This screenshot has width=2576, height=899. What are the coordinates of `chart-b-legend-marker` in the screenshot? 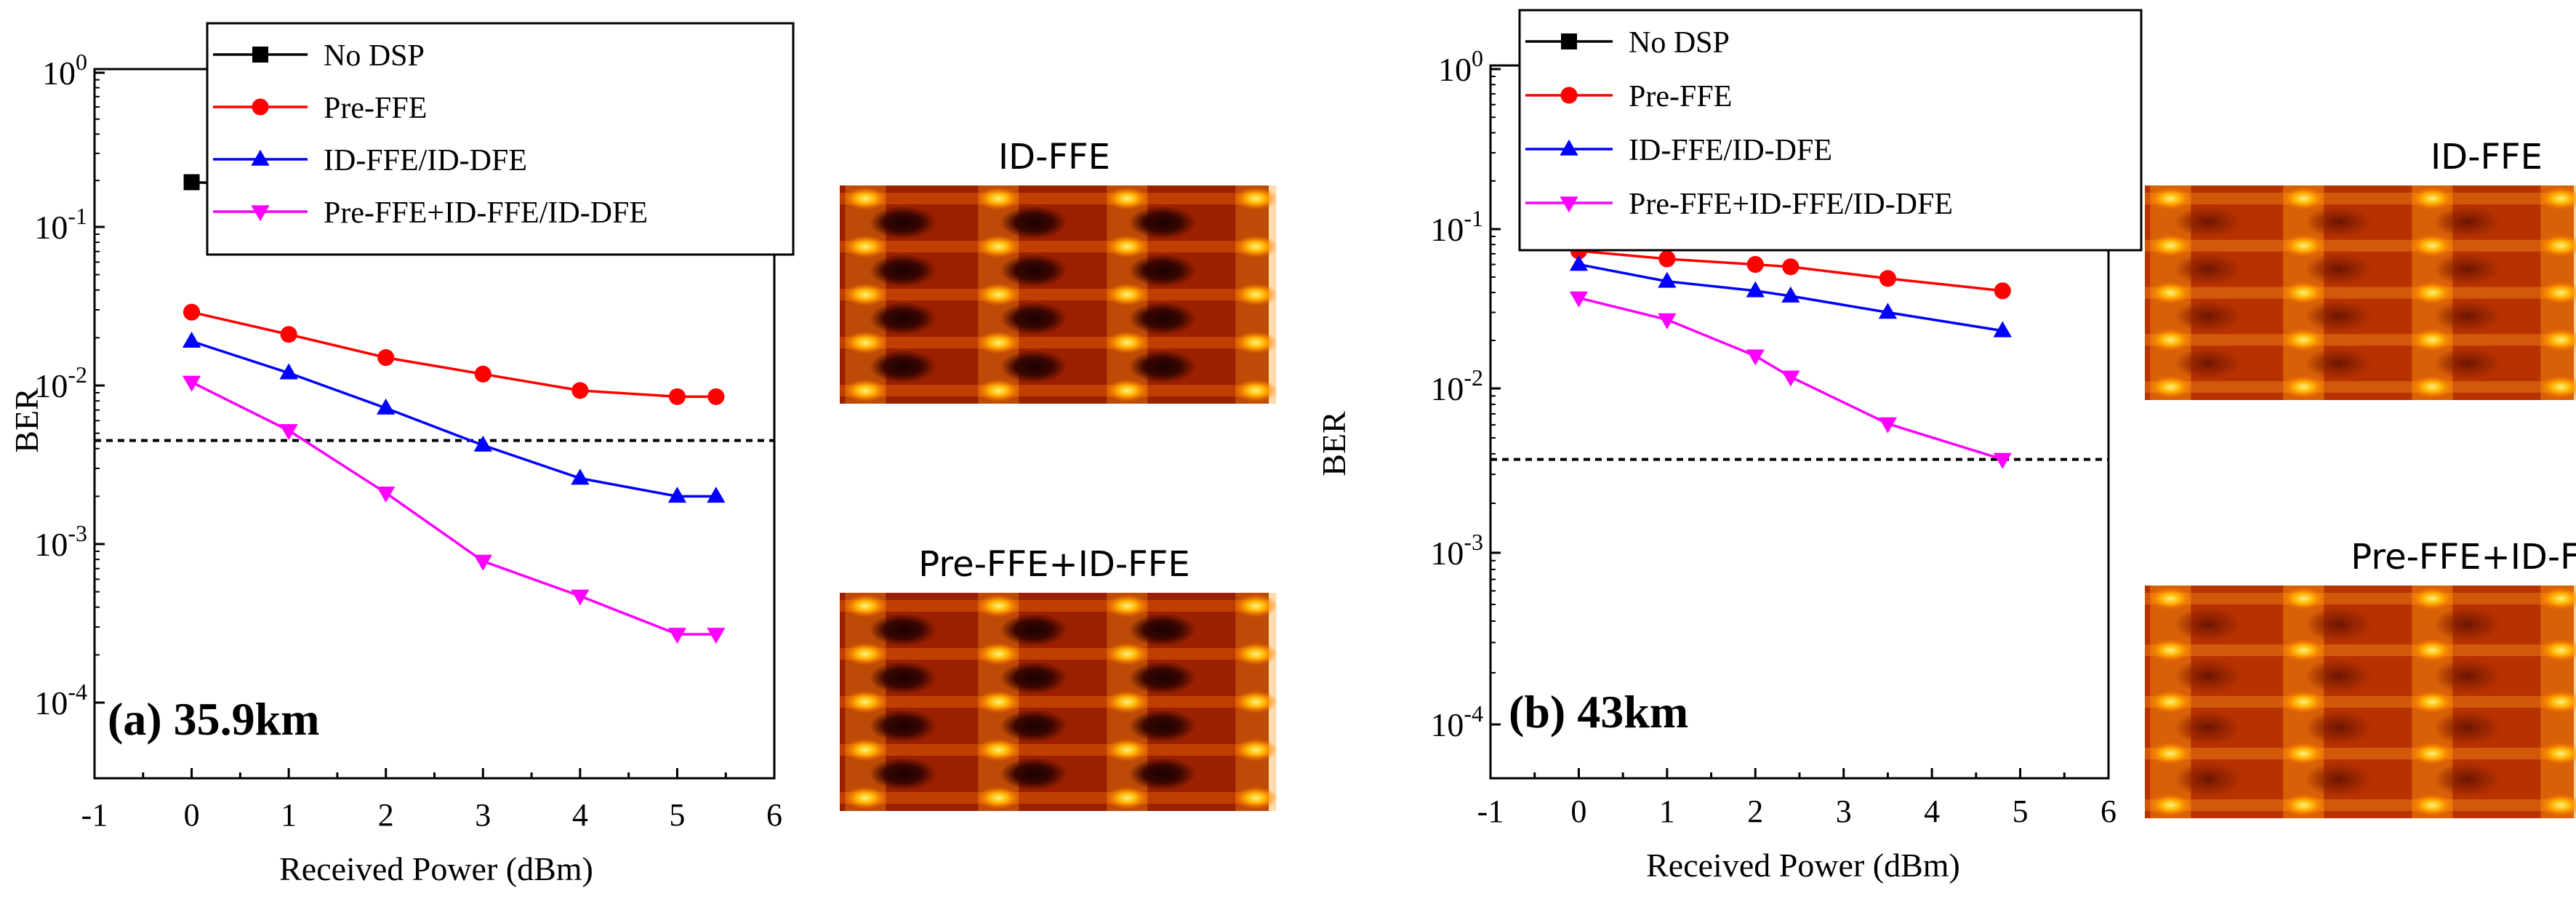 It's located at (1569, 95).